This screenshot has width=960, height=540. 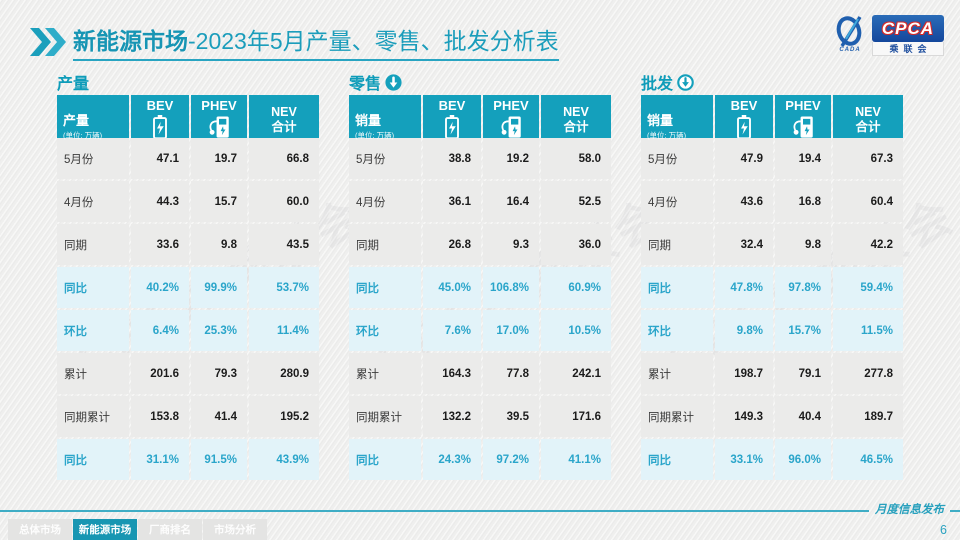 I want to click on cell-value: 9.8%, so click(x=744, y=330).